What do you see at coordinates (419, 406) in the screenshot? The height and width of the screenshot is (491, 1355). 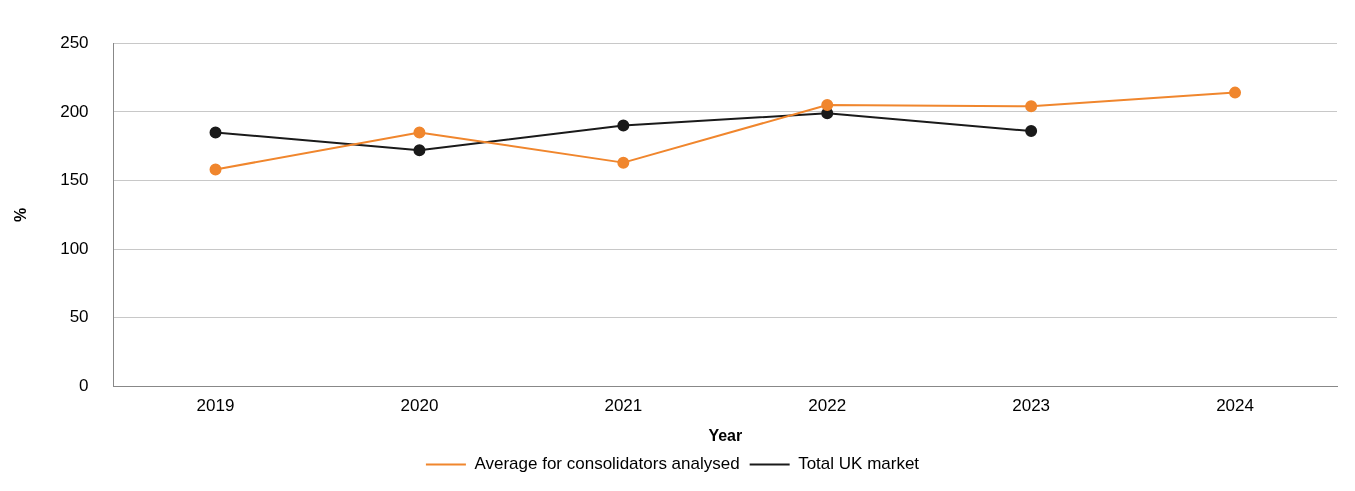 I see `x-tick-label: 2020` at bounding box center [419, 406].